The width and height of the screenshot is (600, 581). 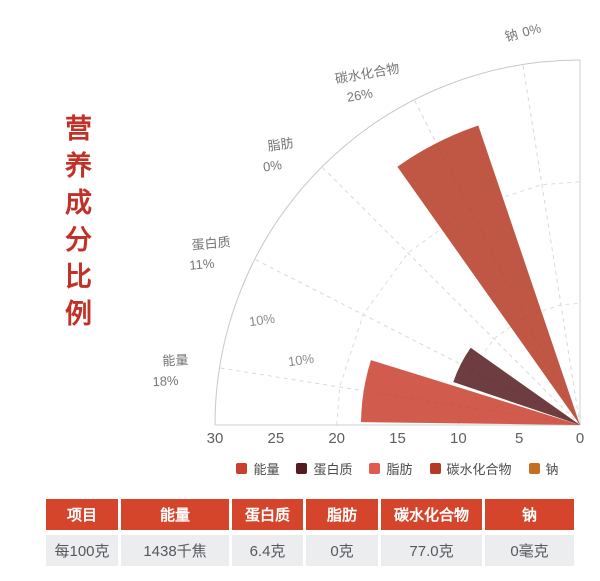 I want to click on legend-label: 蛋白质, so click(x=333, y=469).